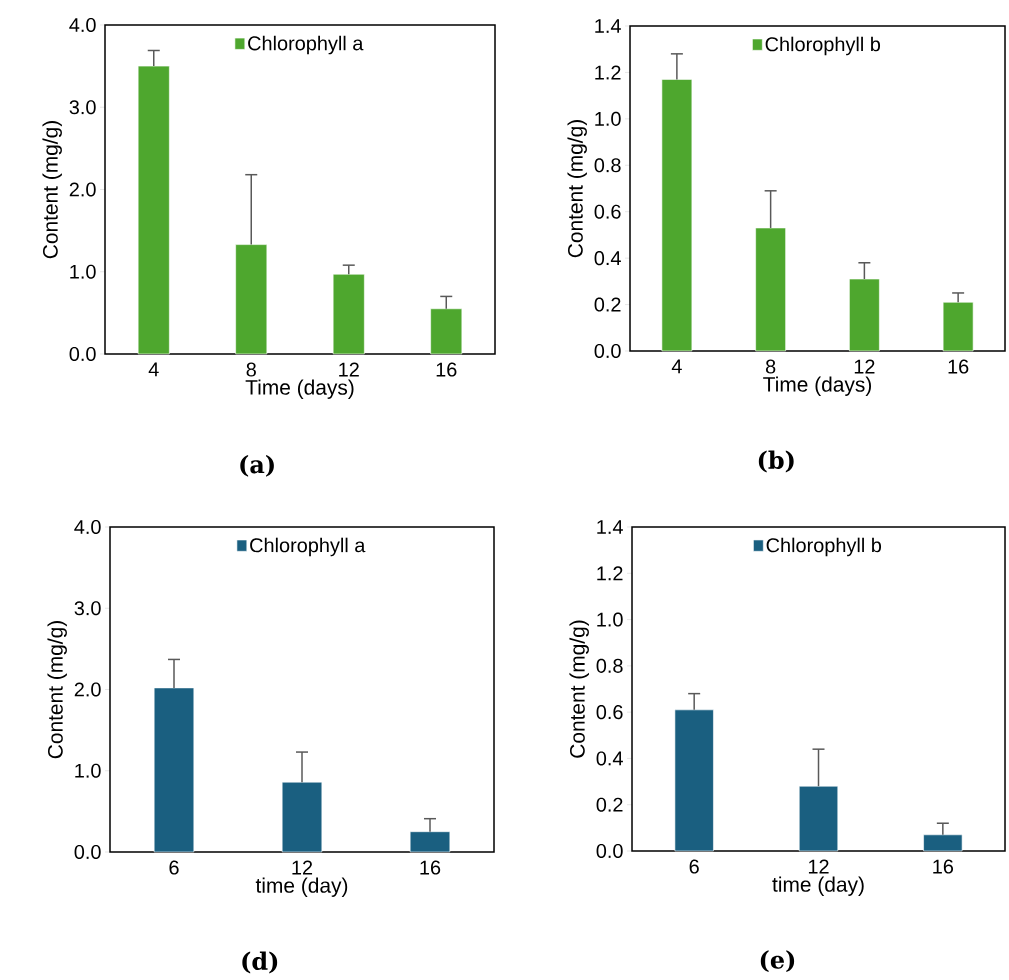 This screenshot has height=980, width=1009. I want to click on text: (e), so click(777, 961).